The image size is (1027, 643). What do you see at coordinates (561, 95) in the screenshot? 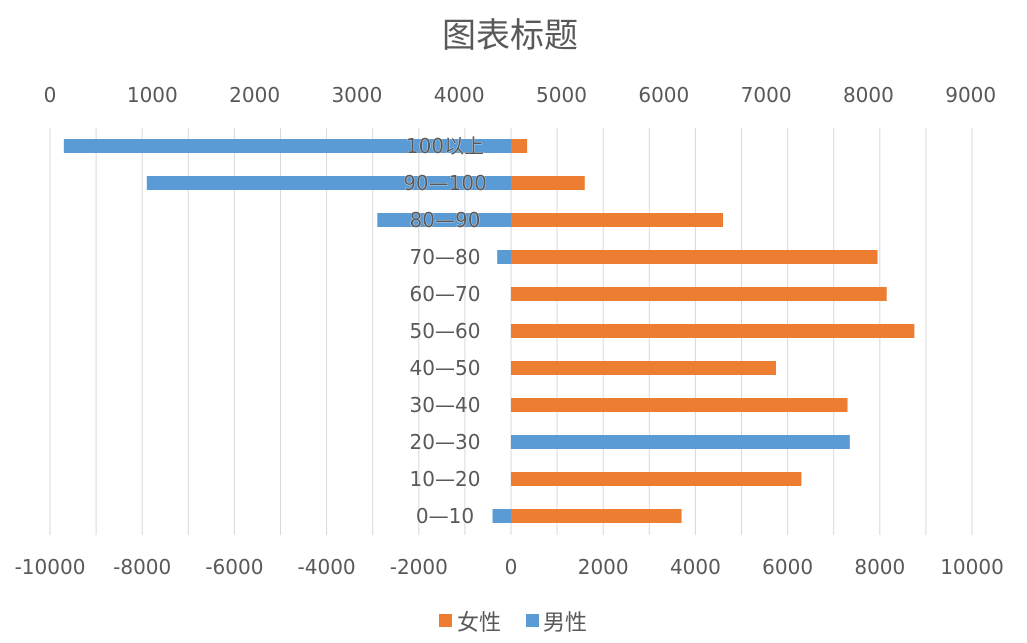
I see `top-tick-label: 5000` at bounding box center [561, 95].